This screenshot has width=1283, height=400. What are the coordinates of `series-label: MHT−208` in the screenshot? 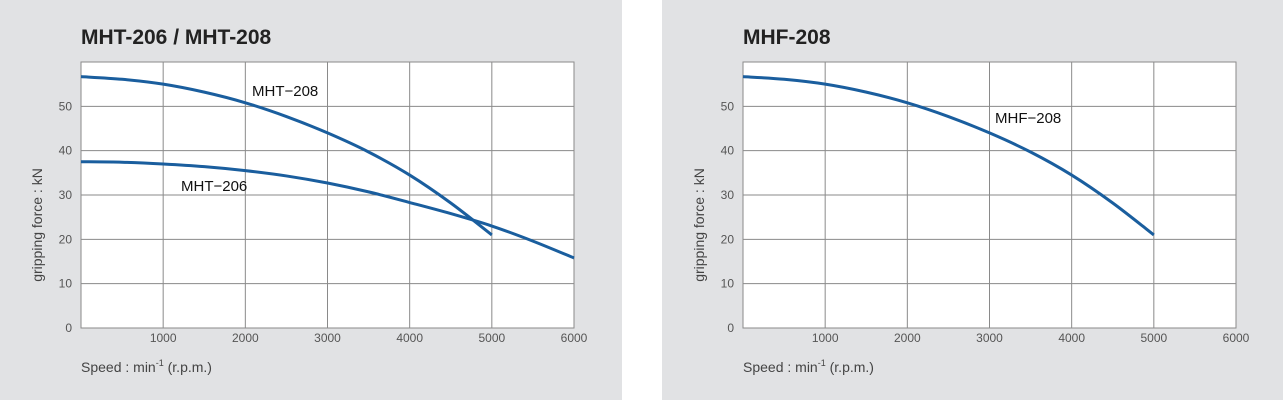 It's located at (285, 91).